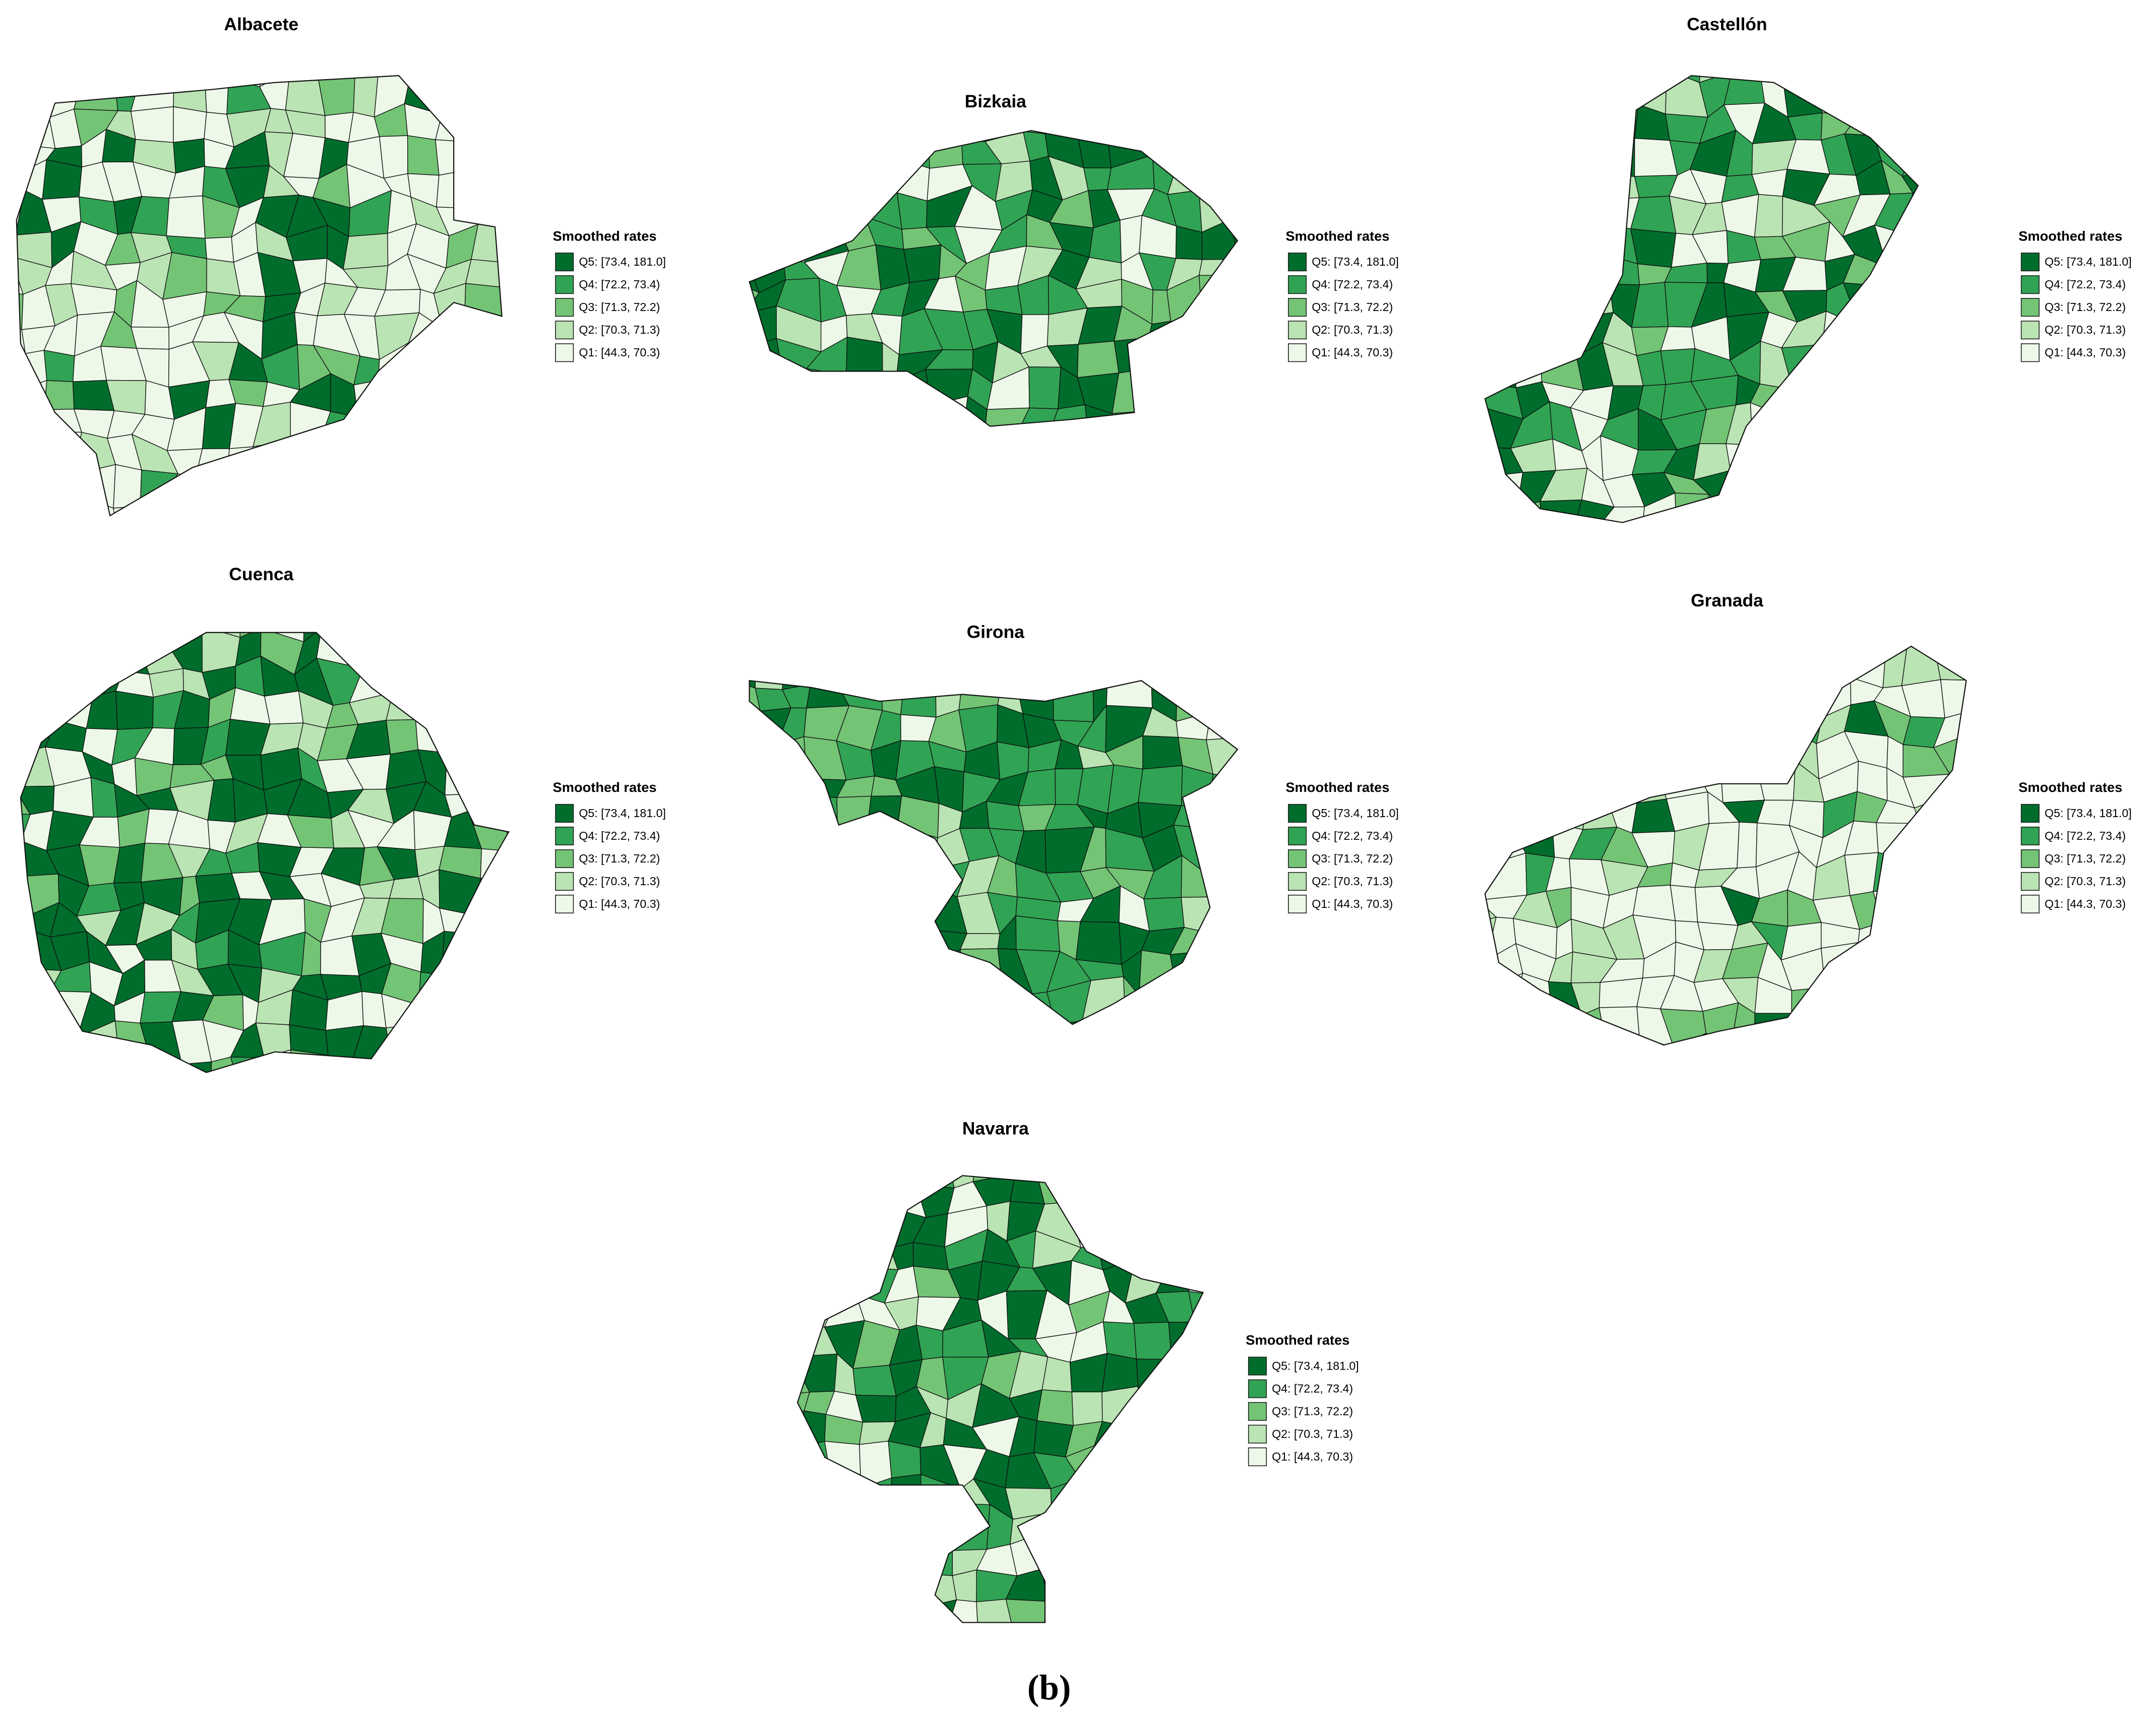 The height and width of the screenshot is (1727, 2156). I want to click on legend-label: Q4: [72.2, 73.4), so click(2085, 284).